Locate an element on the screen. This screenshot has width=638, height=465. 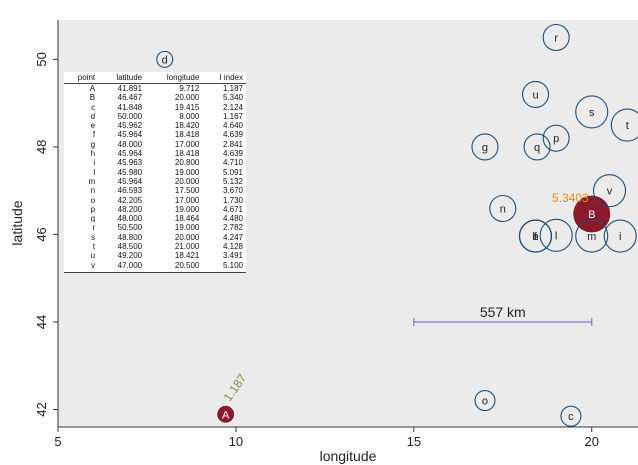
table-cell: d is located at coordinates (93, 116).